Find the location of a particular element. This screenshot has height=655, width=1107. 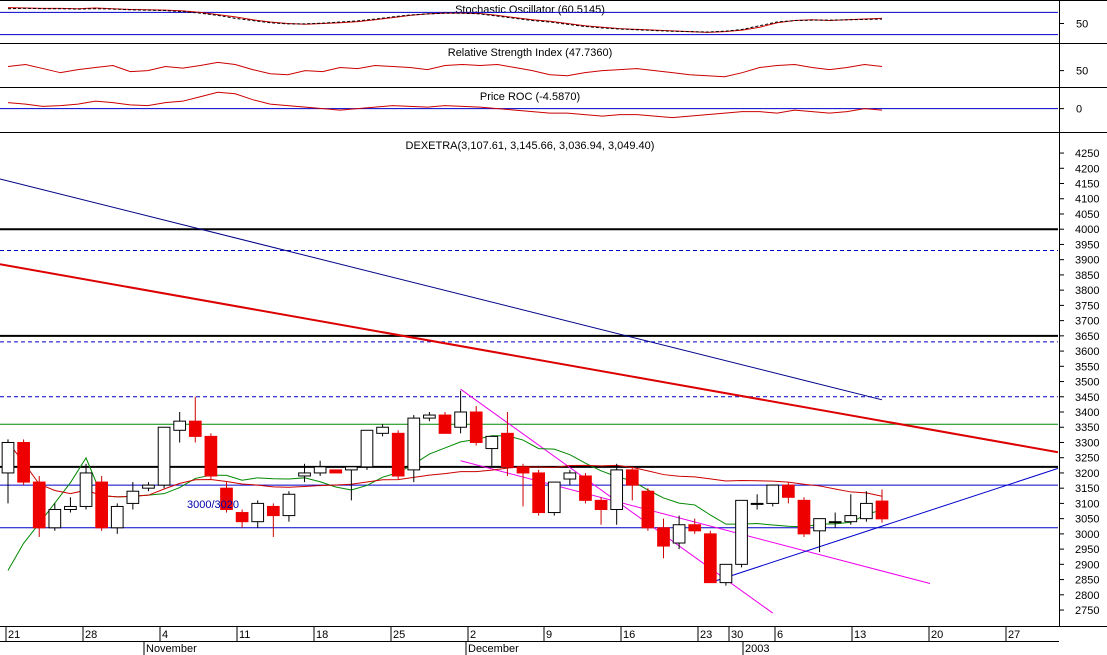

x-tick-label: 28 is located at coordinates (91, 635).